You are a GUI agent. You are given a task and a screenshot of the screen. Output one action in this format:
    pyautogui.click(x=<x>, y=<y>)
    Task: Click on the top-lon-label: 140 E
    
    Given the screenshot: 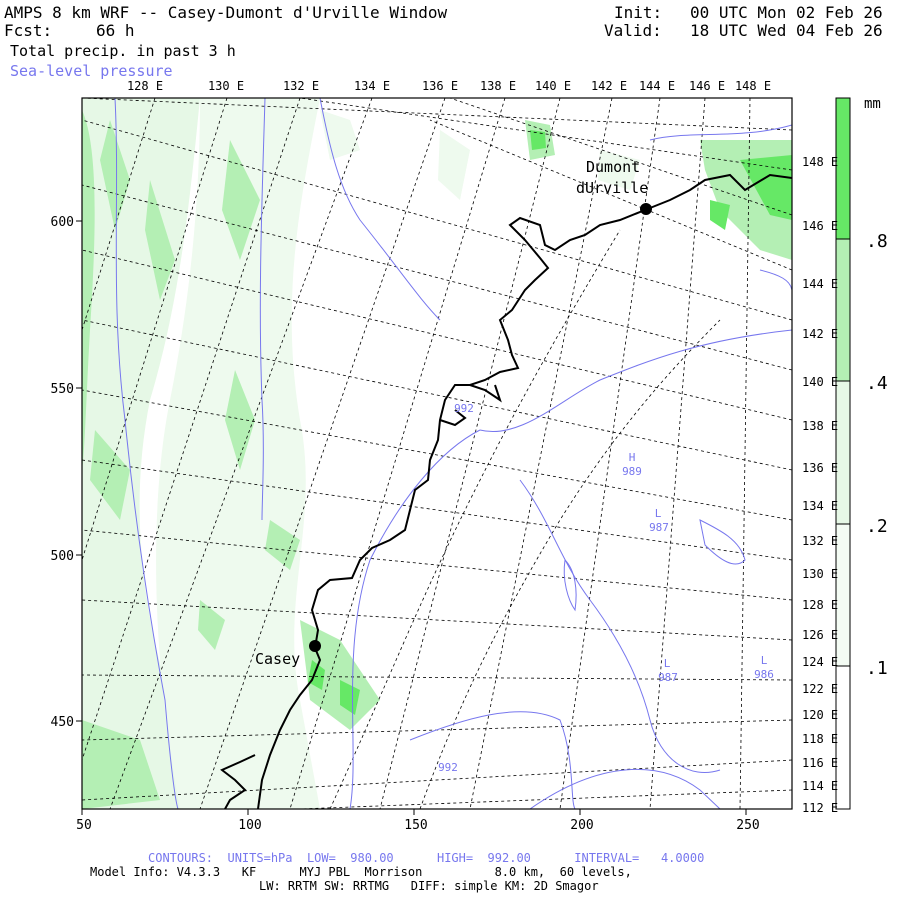 What is the action you would take?
    pyautogui.click(x=553, y=86)
    